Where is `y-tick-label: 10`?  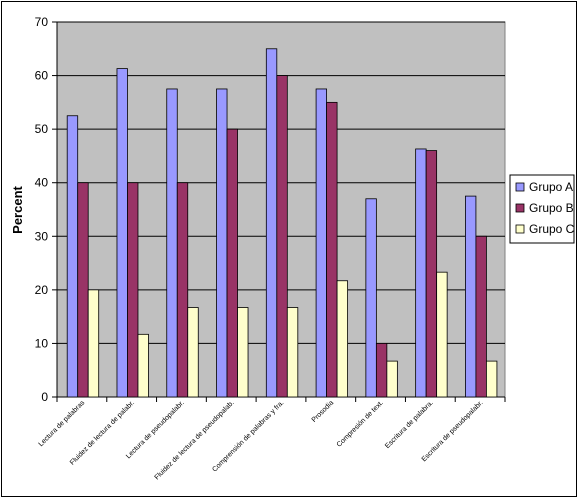 y-tick-label: 10 is located at coordinates (42, 343).